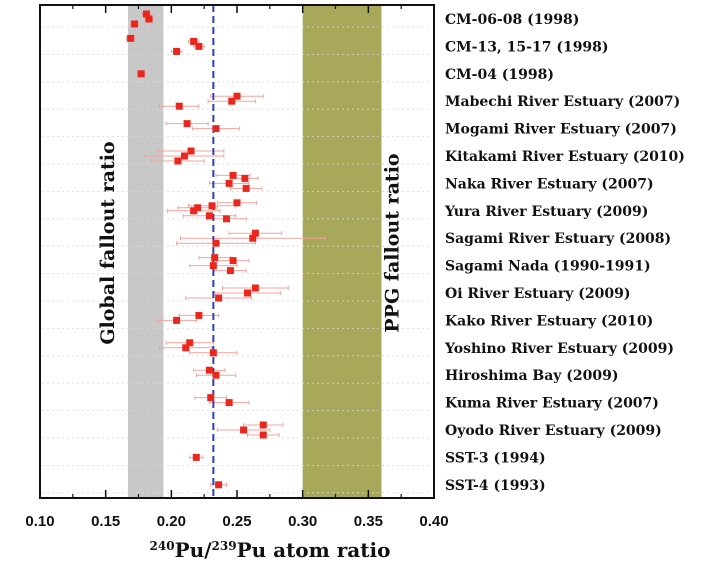 This screenshot has width=716, height=565. I want to click on row-label: Mogami River Estuary (2007), so click(561, 130).